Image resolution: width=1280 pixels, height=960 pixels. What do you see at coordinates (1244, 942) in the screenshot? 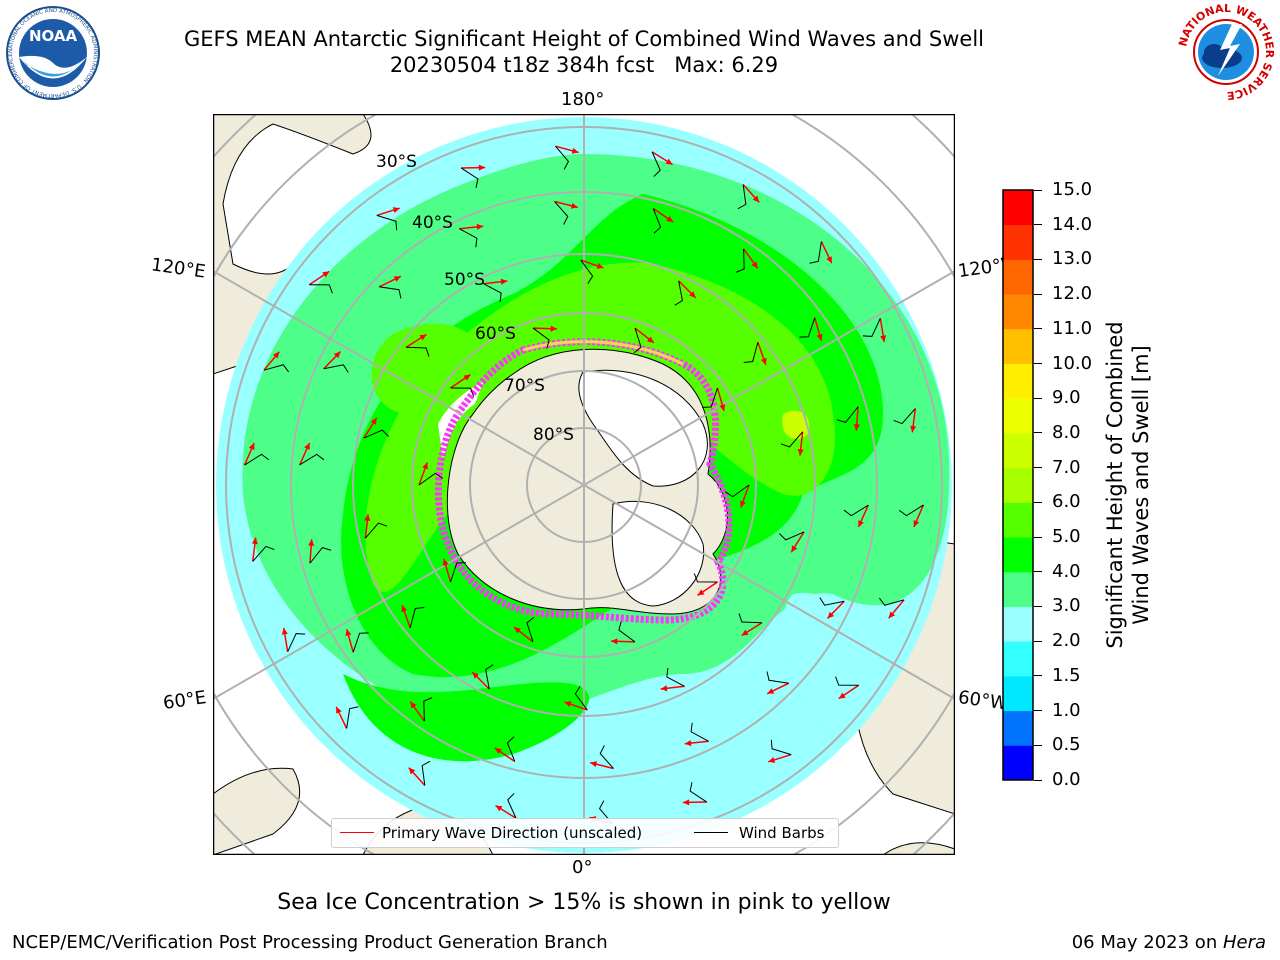
I see `footer-host: Hera` at bounding box center [1244, 942].